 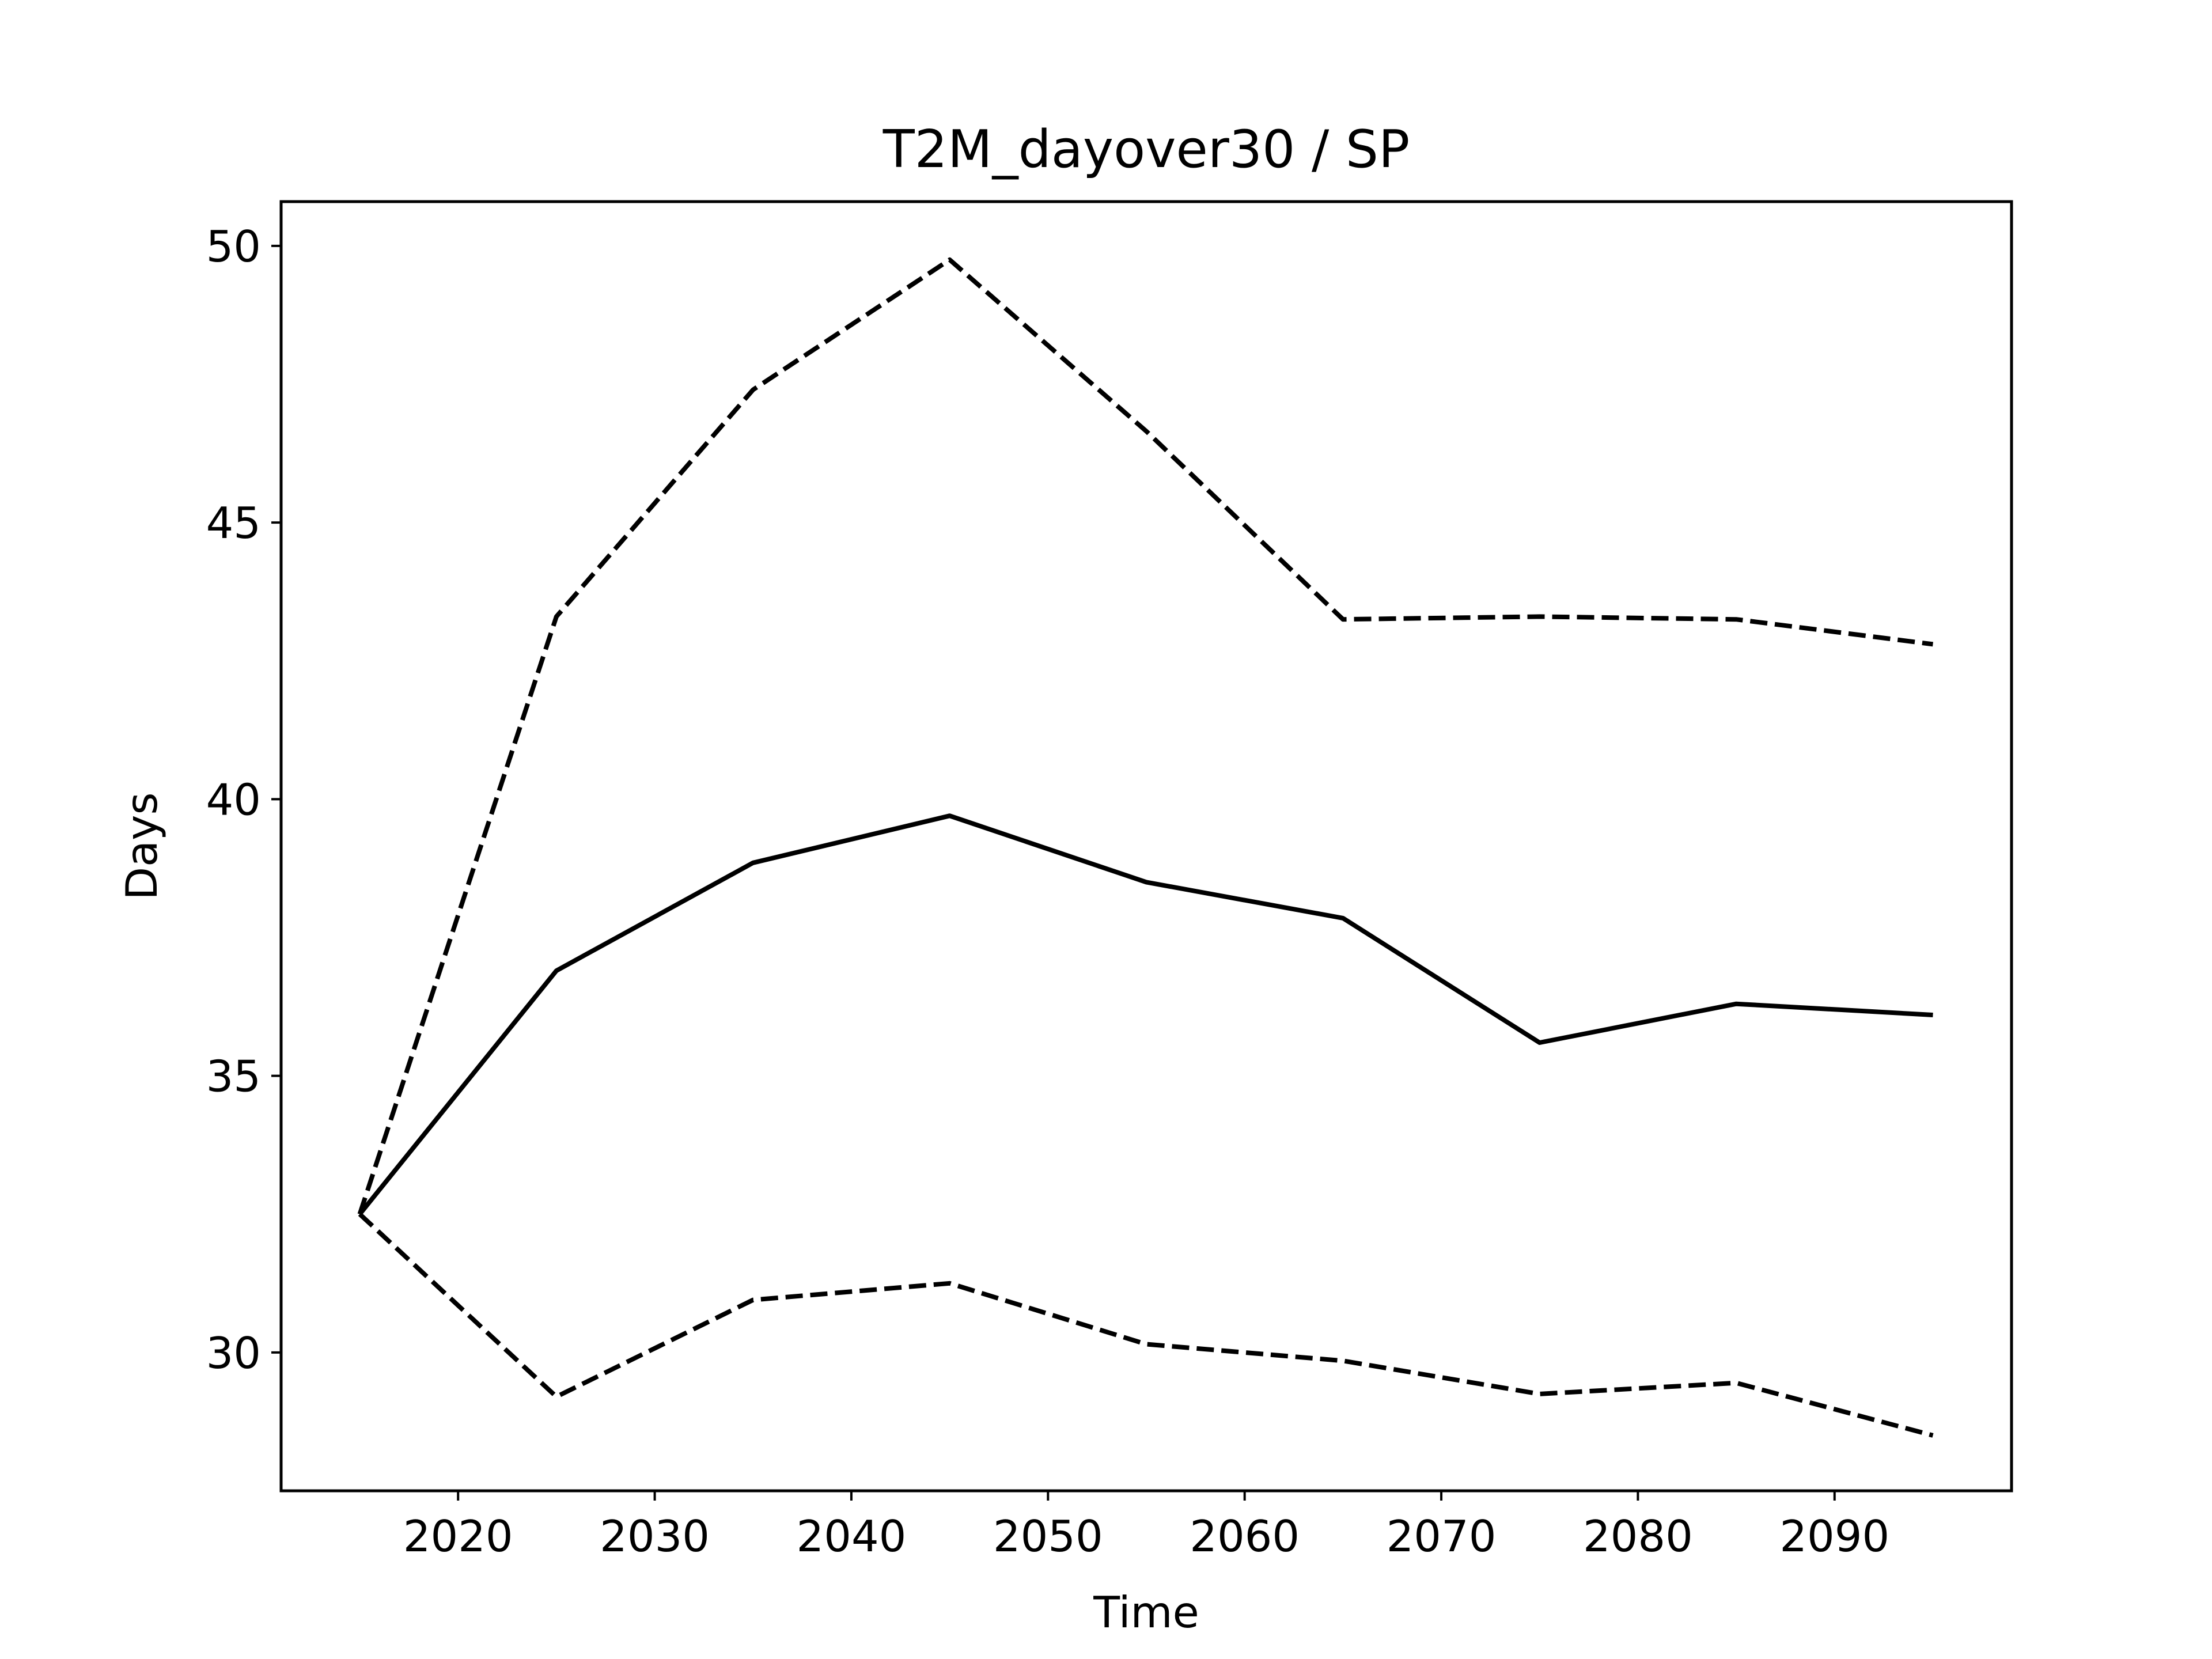 What do you see at coordinates (1442, 1536) in the screenshot?
I see `x-tick-label: 2070` at bounding box center [1442, 1536].